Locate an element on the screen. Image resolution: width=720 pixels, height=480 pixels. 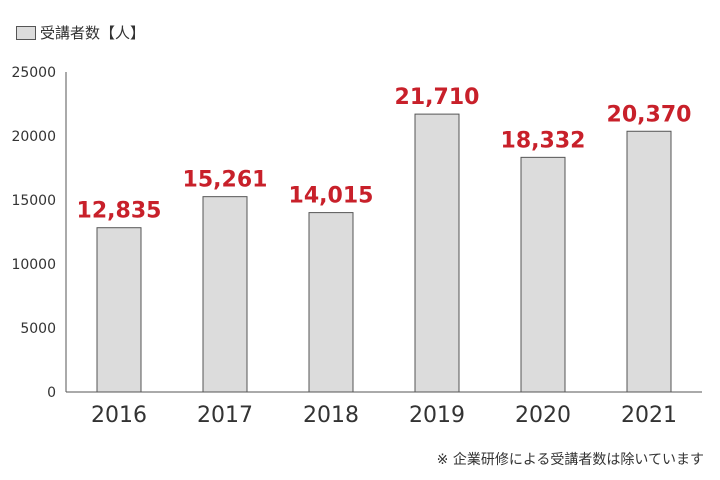
x-tick-label: 2020 is located at coordinates (543, 415).